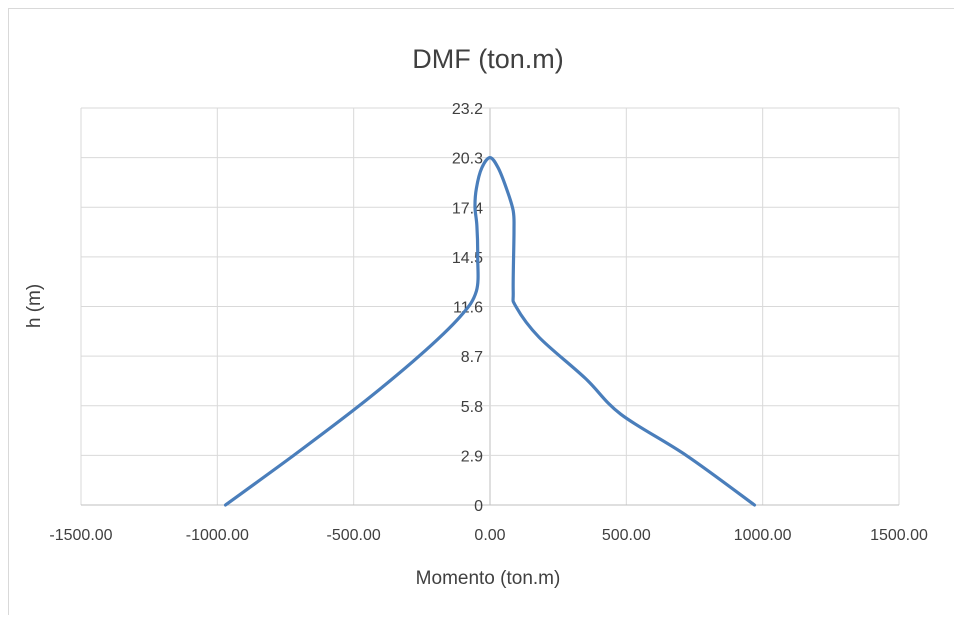  I want to click on x-tick-label: 1500.00, so click(899, 535).